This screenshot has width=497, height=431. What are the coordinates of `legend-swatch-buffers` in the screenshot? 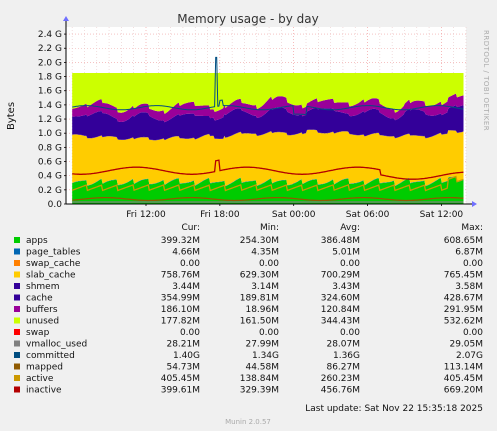 It's located at (17, 309).